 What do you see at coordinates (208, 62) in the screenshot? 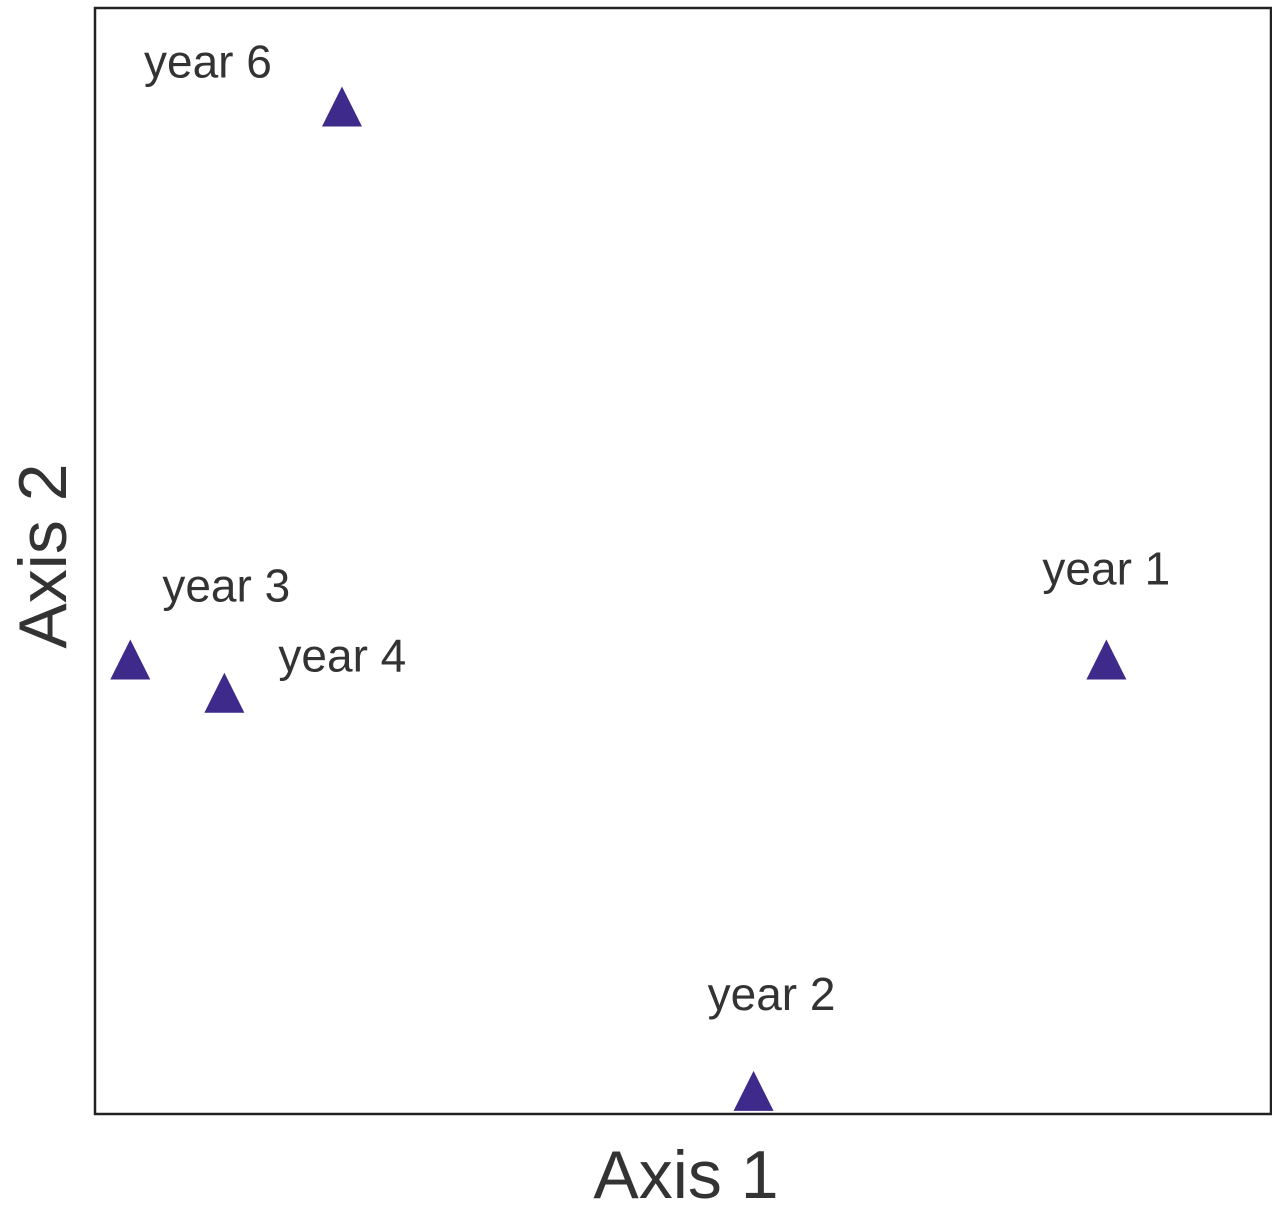
I see `data-point-label: year 6` at bounding box center [208, 62].